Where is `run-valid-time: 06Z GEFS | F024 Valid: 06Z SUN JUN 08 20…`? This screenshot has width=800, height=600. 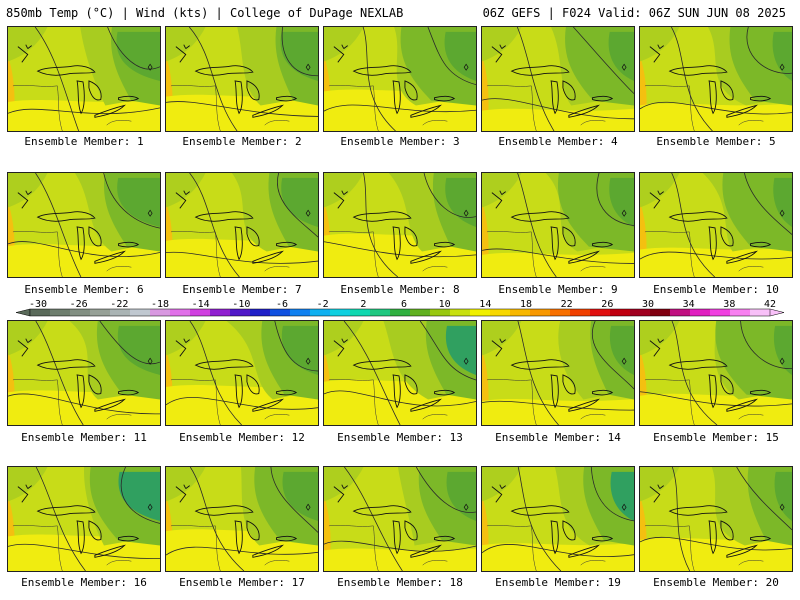 run-valid-time: 06Z GEFS | F024 Valid: 06Z SUN JUN 08 20… is located at coordinates (634, 13).